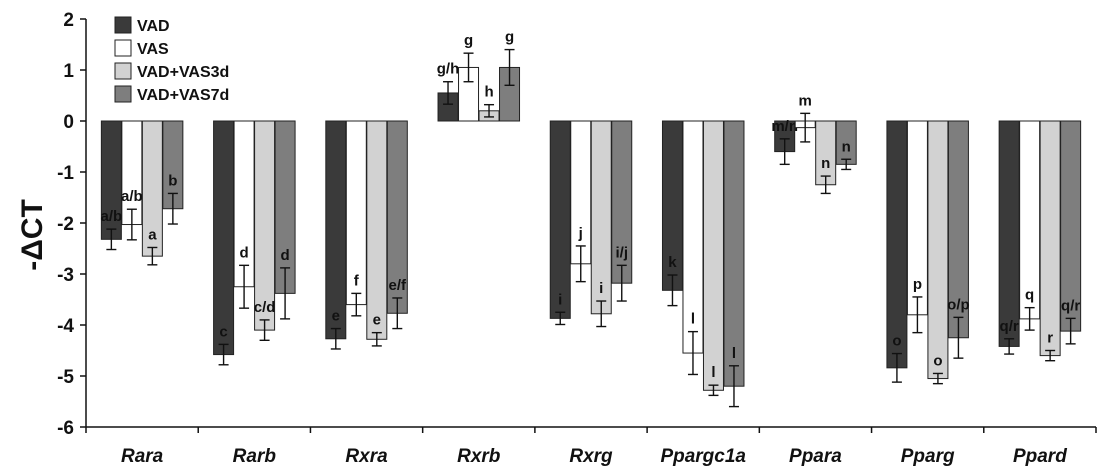 The image size is (1108, 467). Describe the element at coordinates (672, 262) in the screenshot. I see `significance-label: k` at that location.